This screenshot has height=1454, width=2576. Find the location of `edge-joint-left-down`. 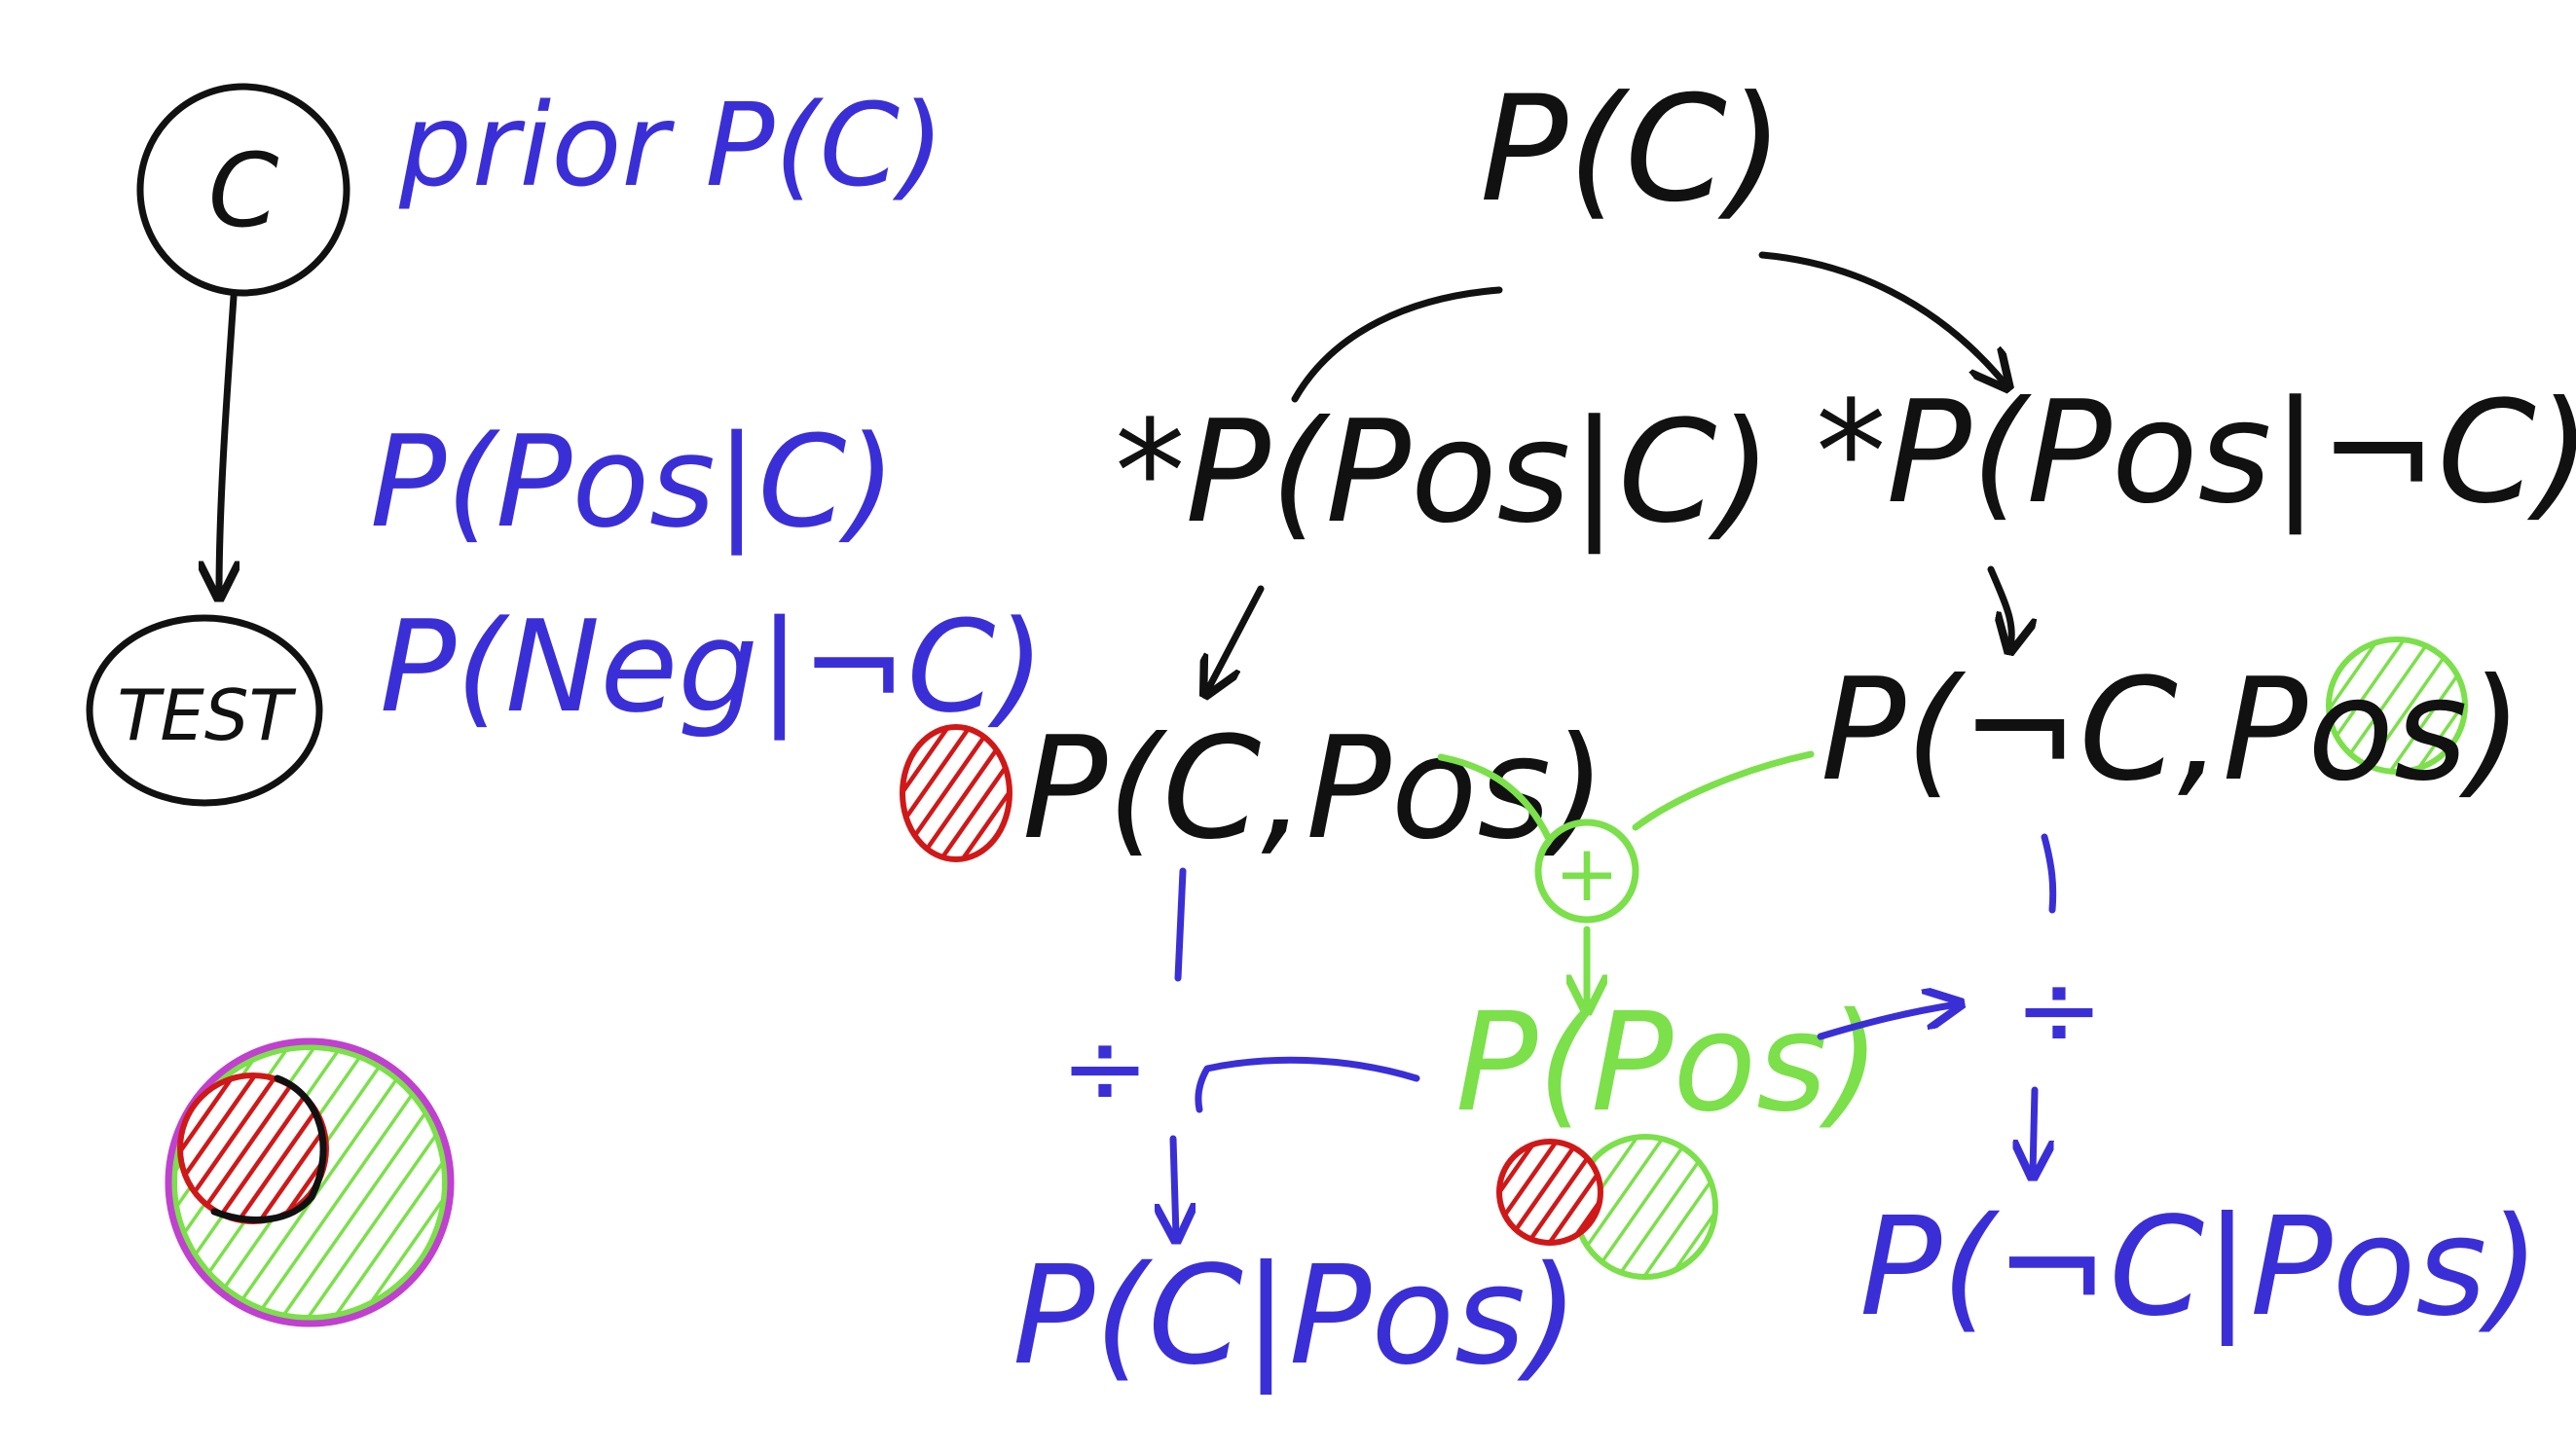

edge-joint-left-down is located at coordinates (1180, 925).